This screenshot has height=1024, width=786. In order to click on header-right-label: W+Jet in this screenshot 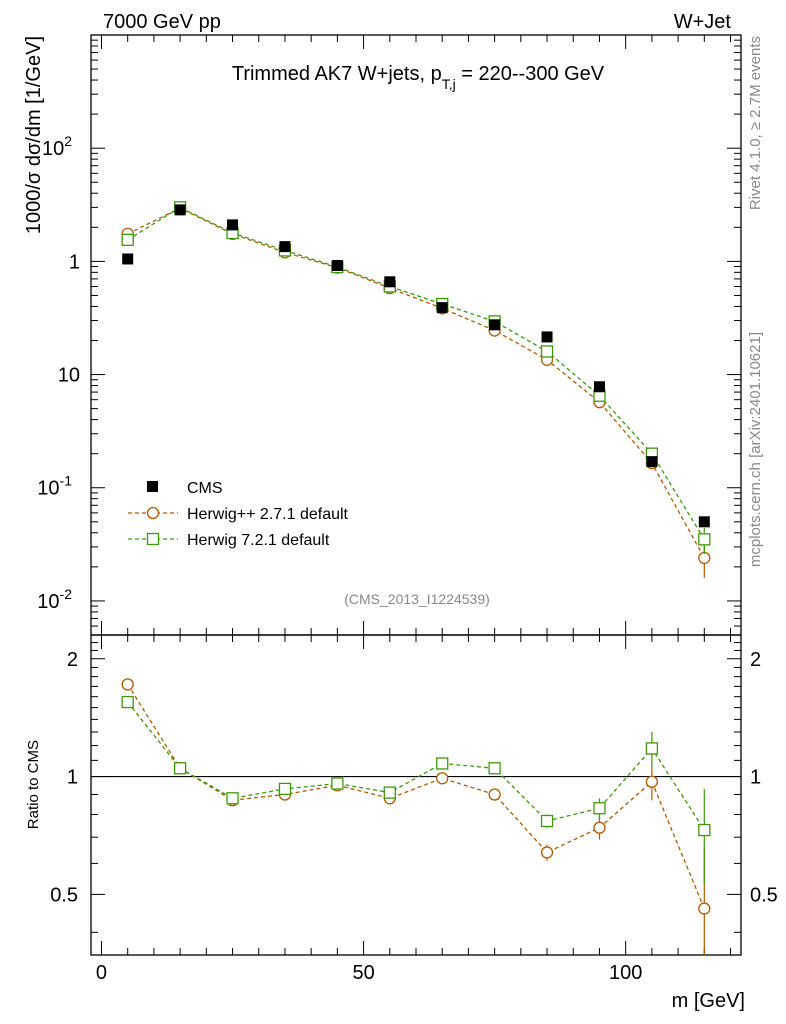, I will do `click(703, 22)`.